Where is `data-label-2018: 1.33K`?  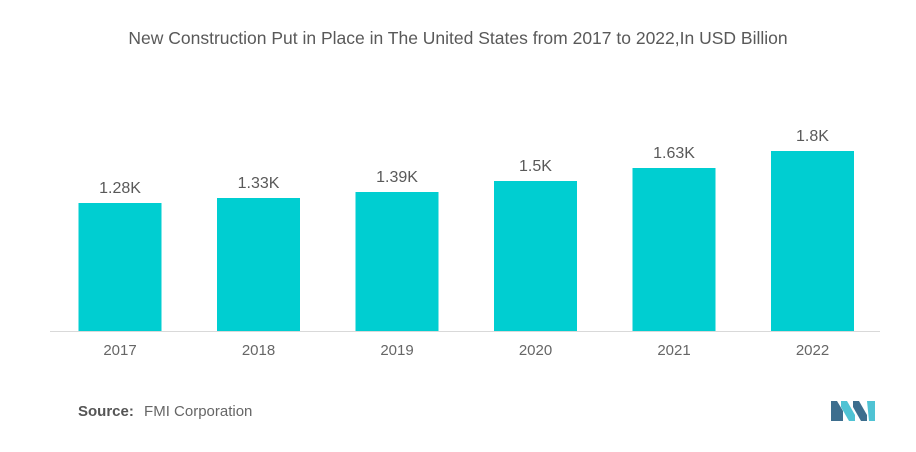 data-label-2018: 1.33K is located at coordinates (259, 183).